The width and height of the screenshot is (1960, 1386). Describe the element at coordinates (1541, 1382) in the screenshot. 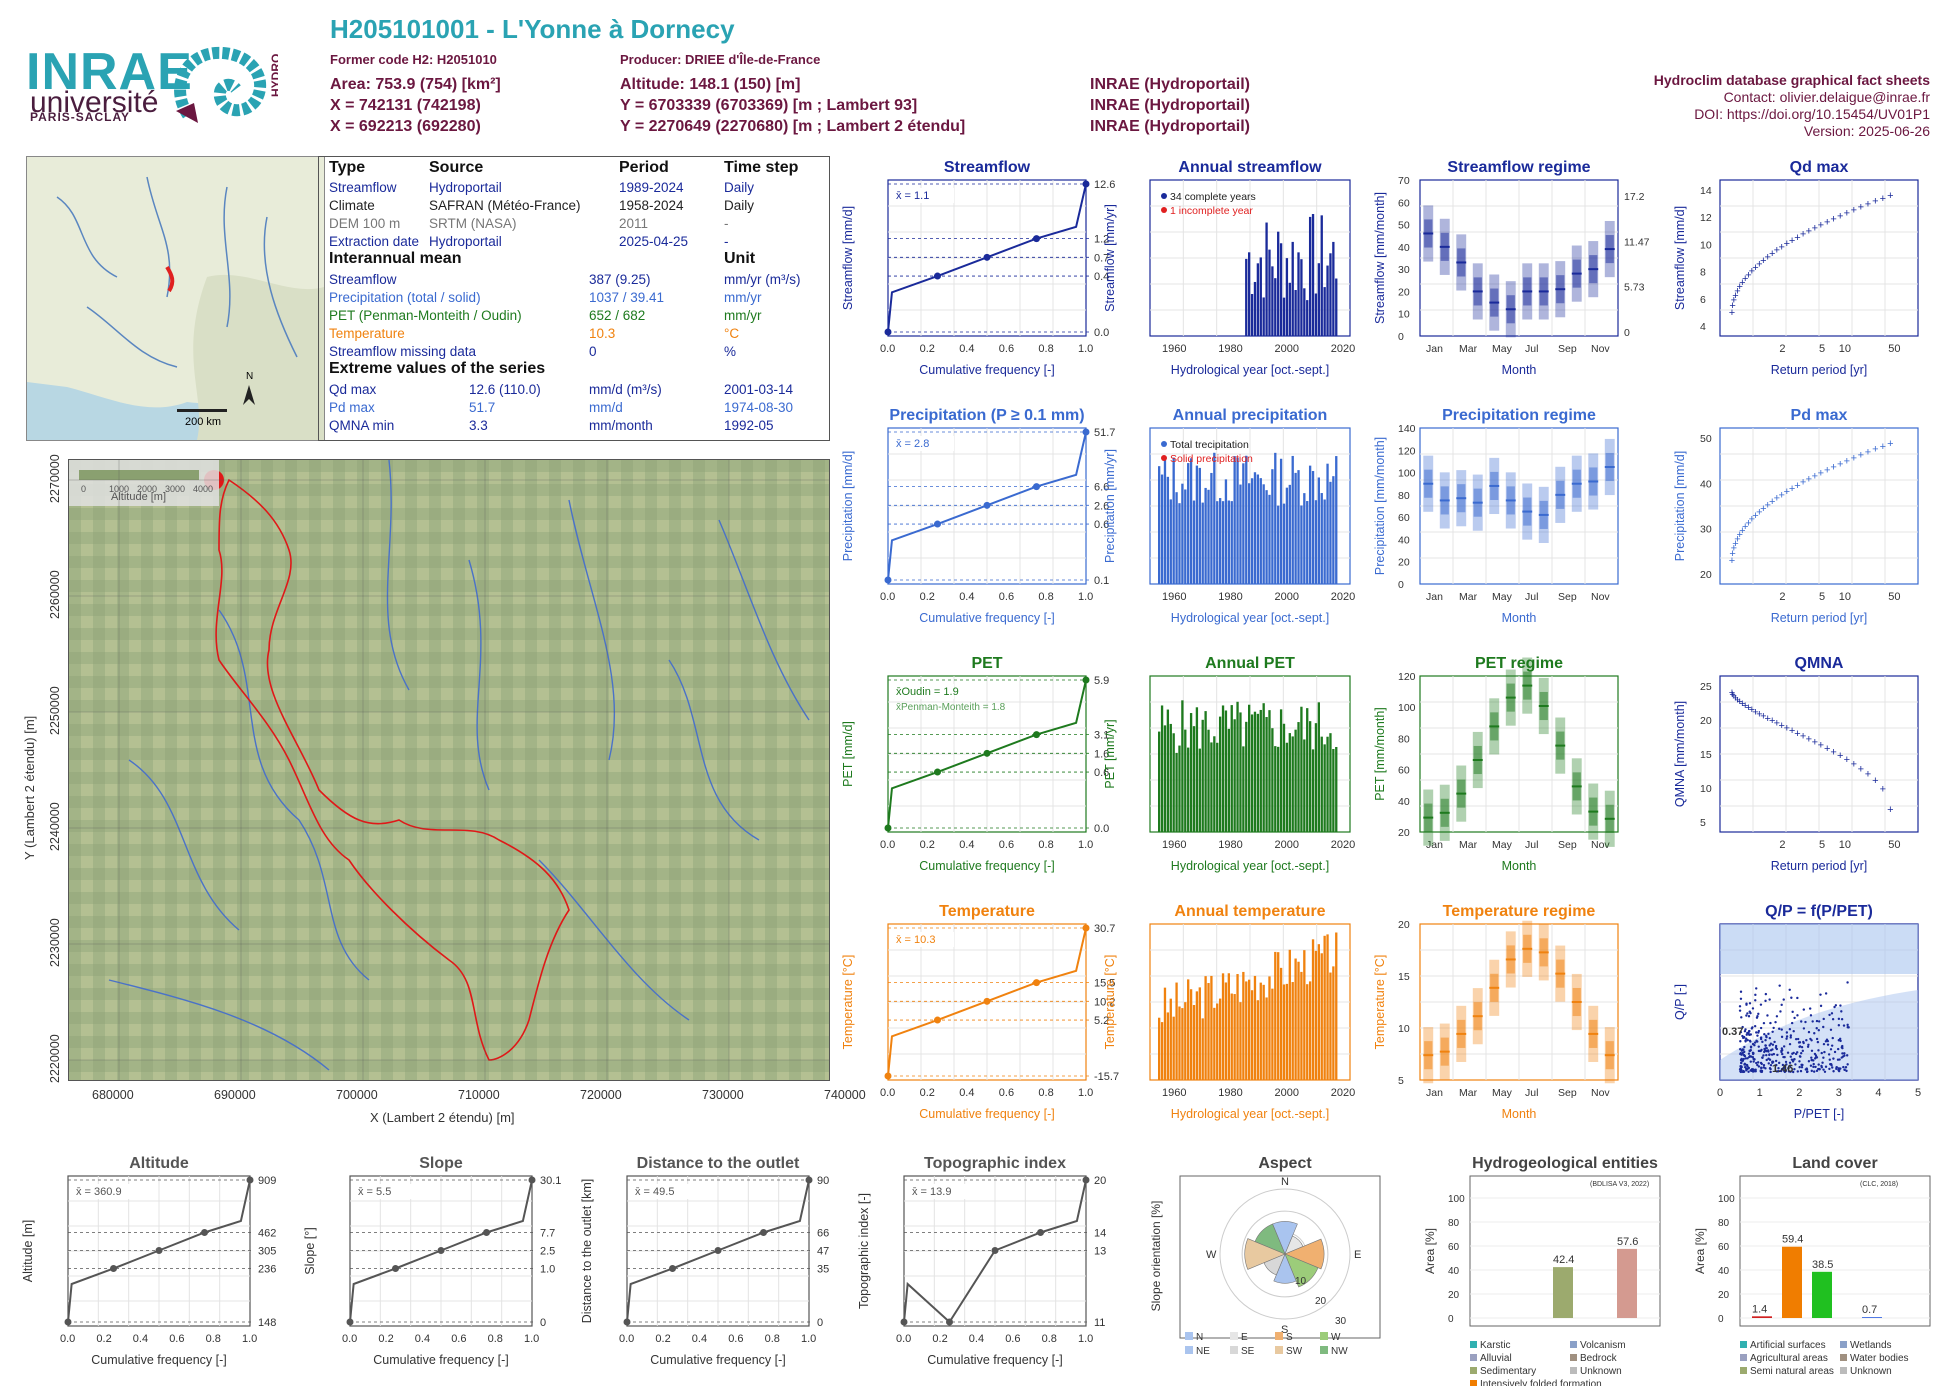

I see `hydrogeo-legend: Intensively folded formation` at that location.